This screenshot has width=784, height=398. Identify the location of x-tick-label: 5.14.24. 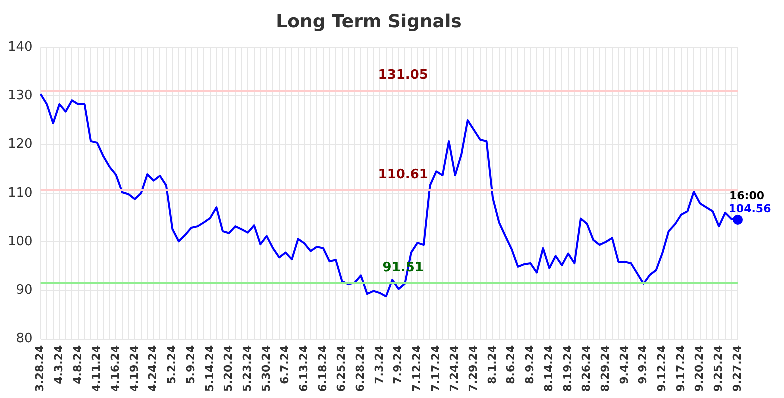
(209, 368).